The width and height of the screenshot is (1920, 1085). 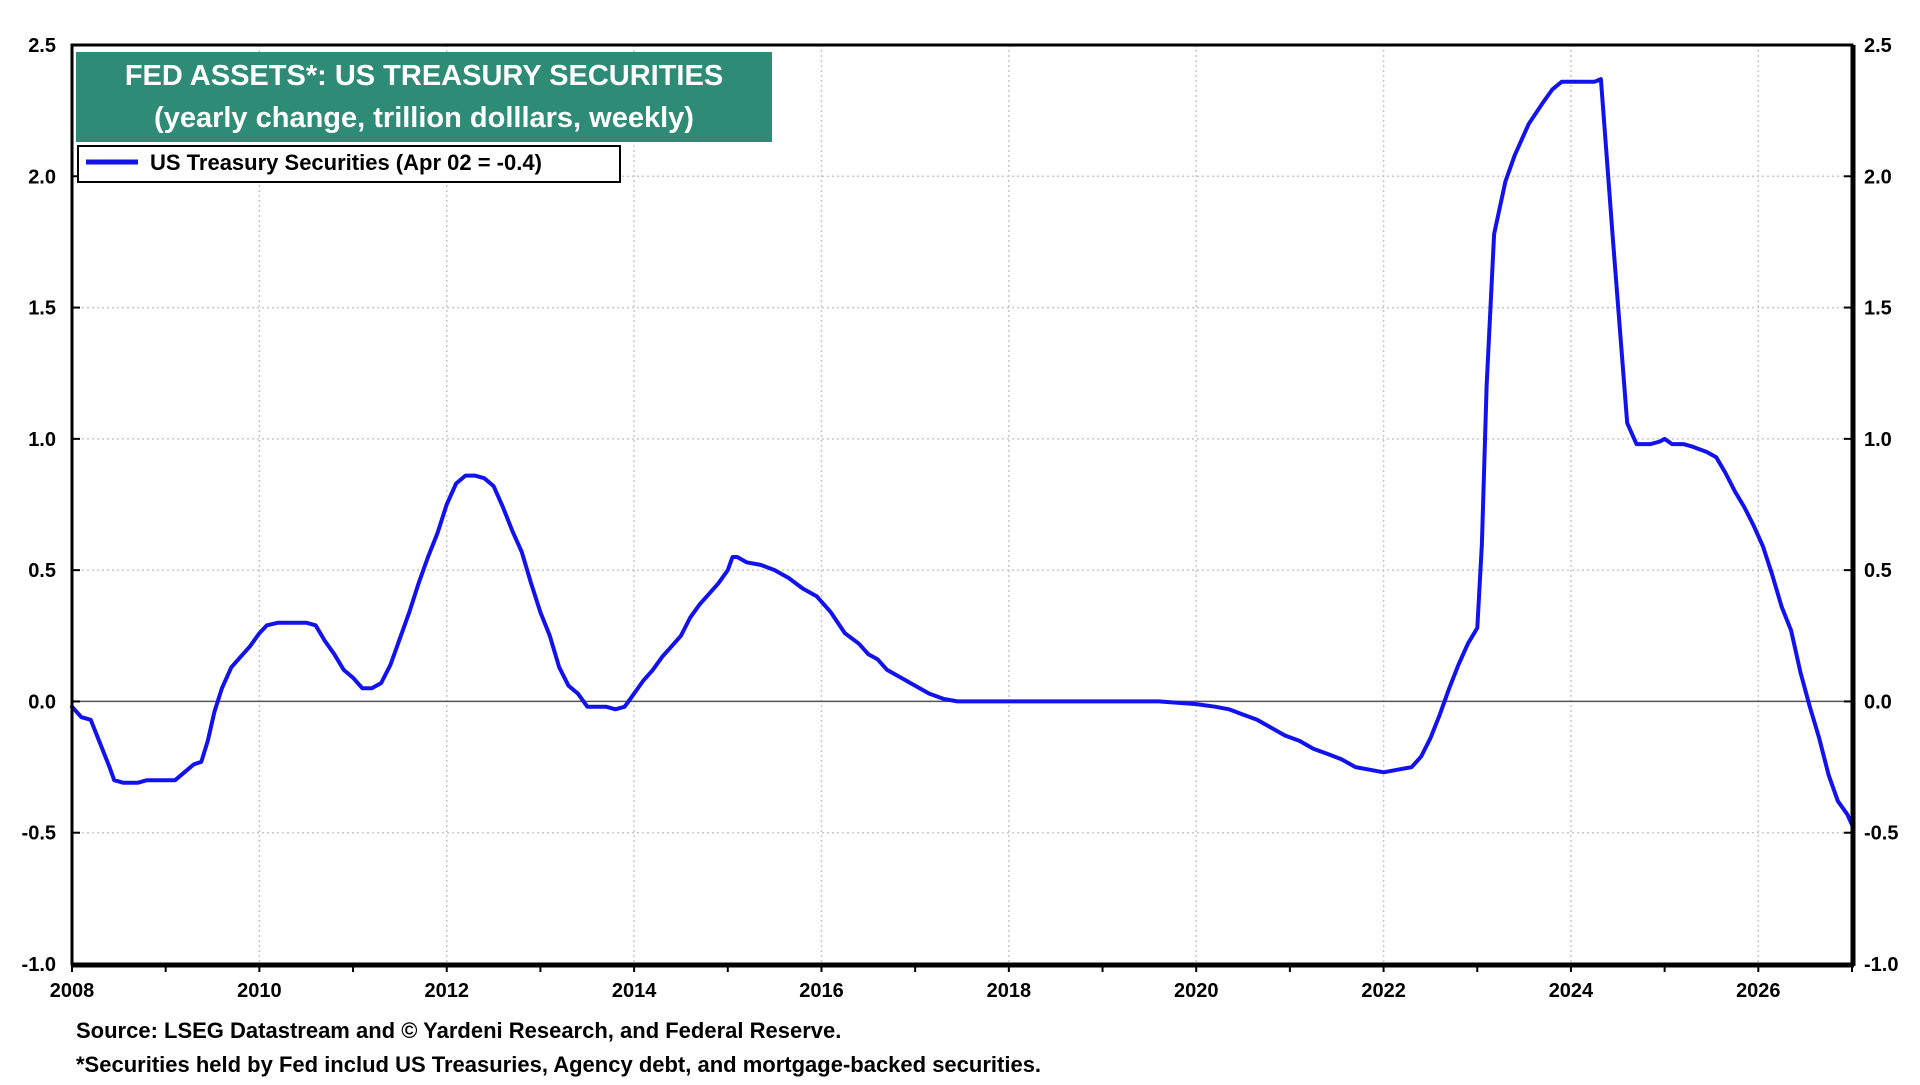 I want to click on y-tick-label-left: -1.0, so click(x=39, y=965).